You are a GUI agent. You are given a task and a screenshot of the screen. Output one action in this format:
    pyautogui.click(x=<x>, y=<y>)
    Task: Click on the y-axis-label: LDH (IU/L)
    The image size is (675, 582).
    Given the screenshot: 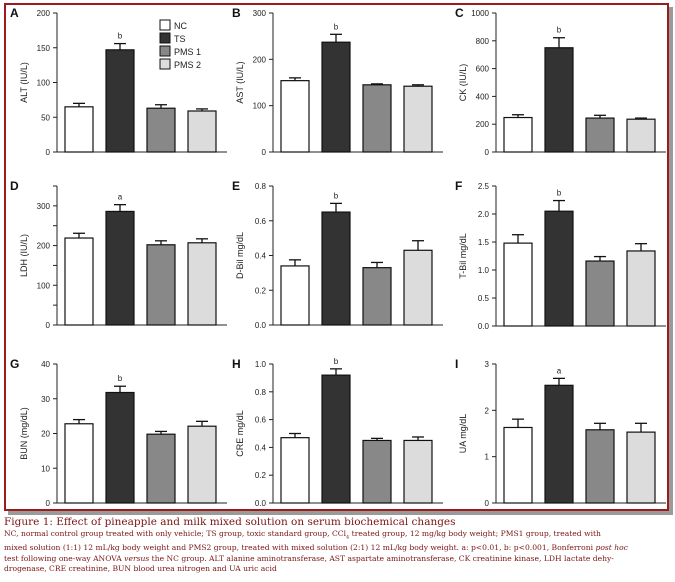 What is the action you would take?
    pyautogui.click(x=24, y=255)
    